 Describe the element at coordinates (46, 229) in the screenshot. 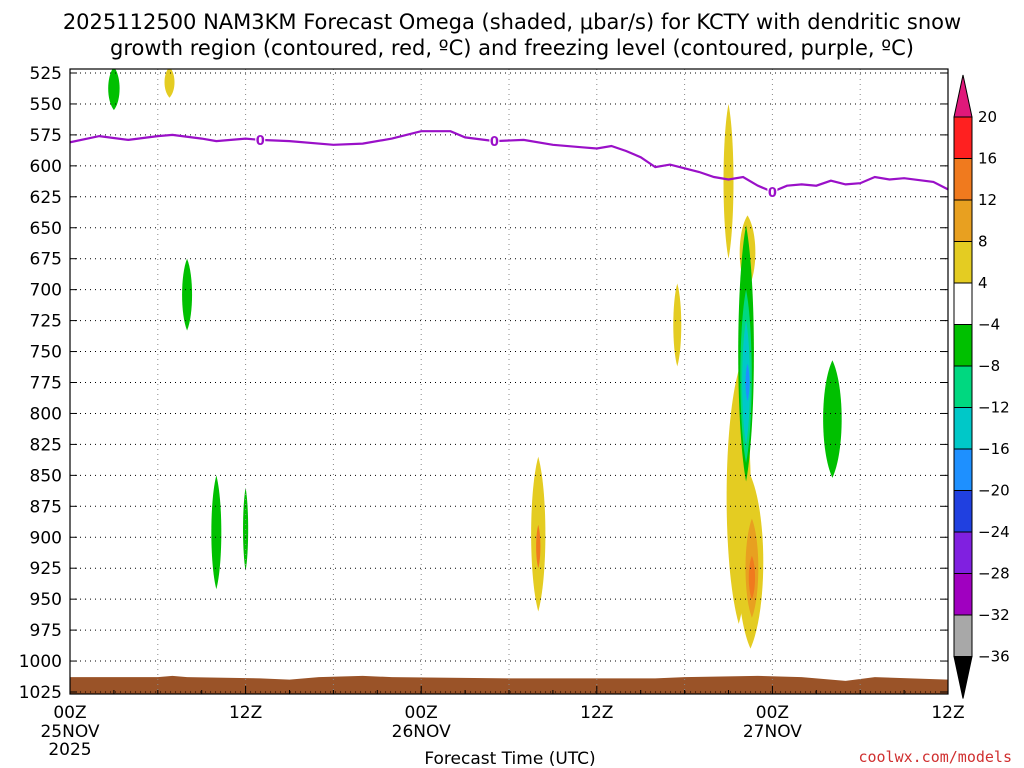

I see `y-tick-label-5: 650` at that location.